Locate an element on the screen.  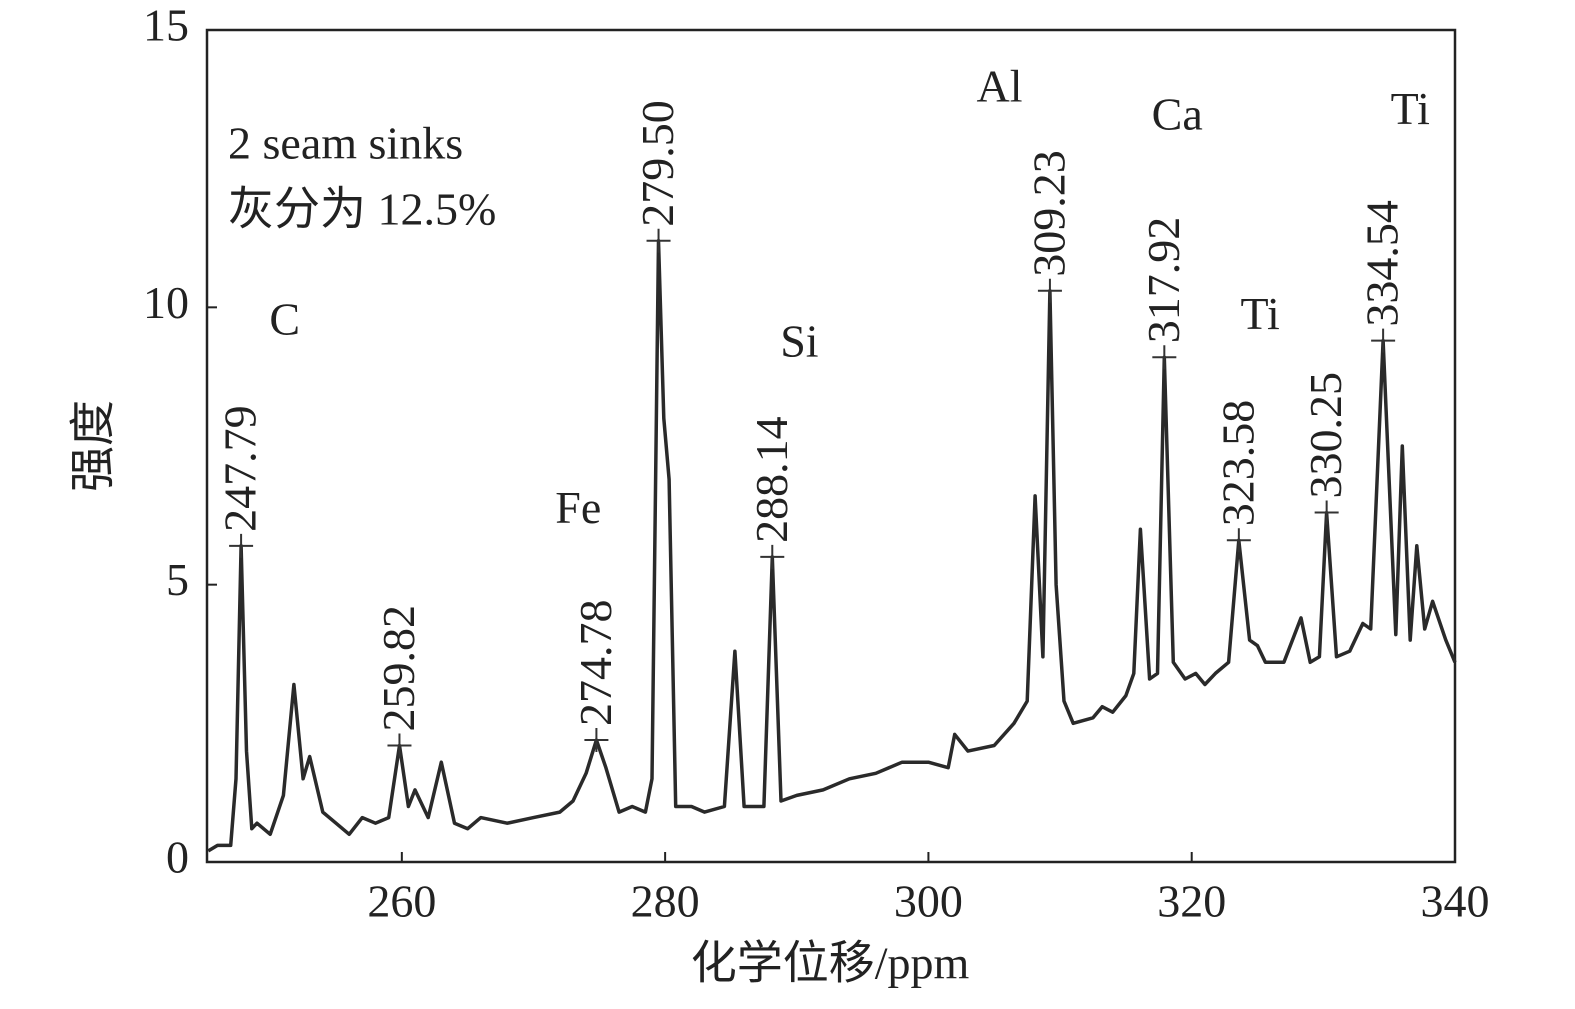
y-tick-label: 10 is located at coordinates (166, 302).